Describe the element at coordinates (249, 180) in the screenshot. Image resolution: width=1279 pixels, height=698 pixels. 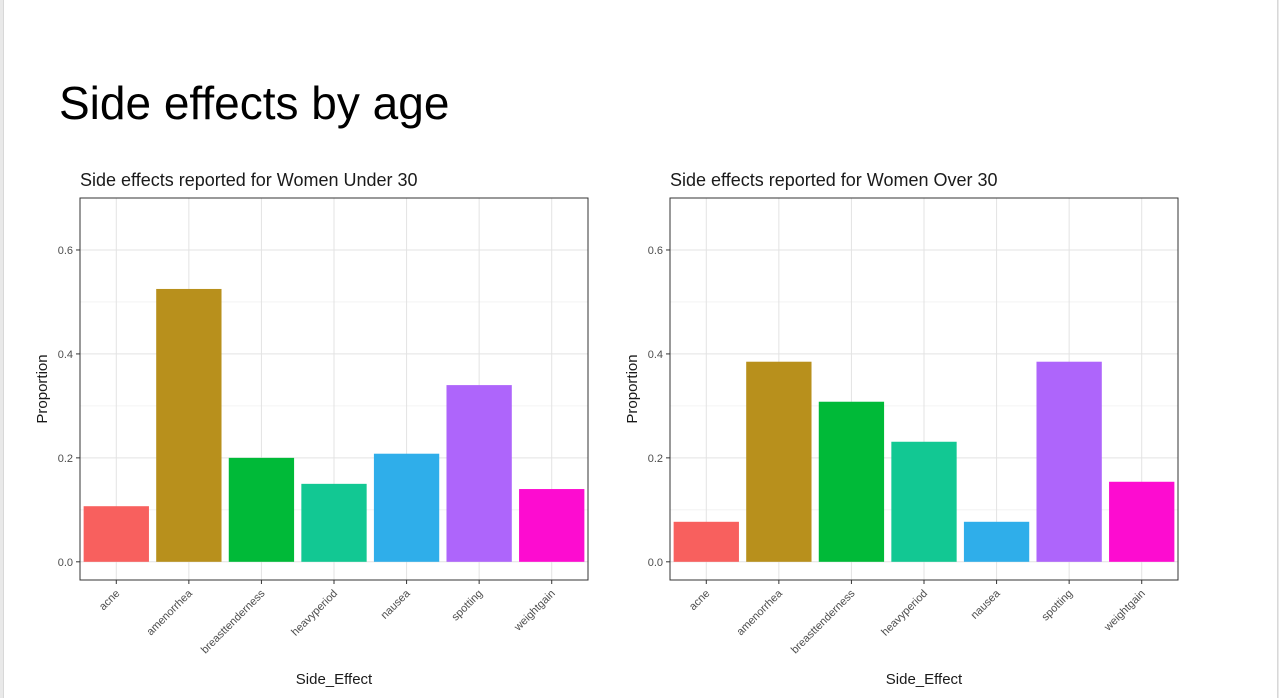
I see `chart-title: Side effects reported for Women Under 30` at that location.